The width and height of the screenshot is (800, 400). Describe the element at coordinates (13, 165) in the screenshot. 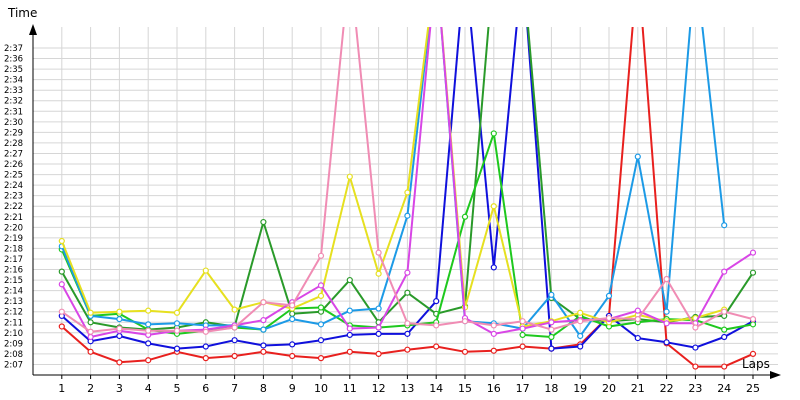

I see `y-tick-label: 2:26` at that location.